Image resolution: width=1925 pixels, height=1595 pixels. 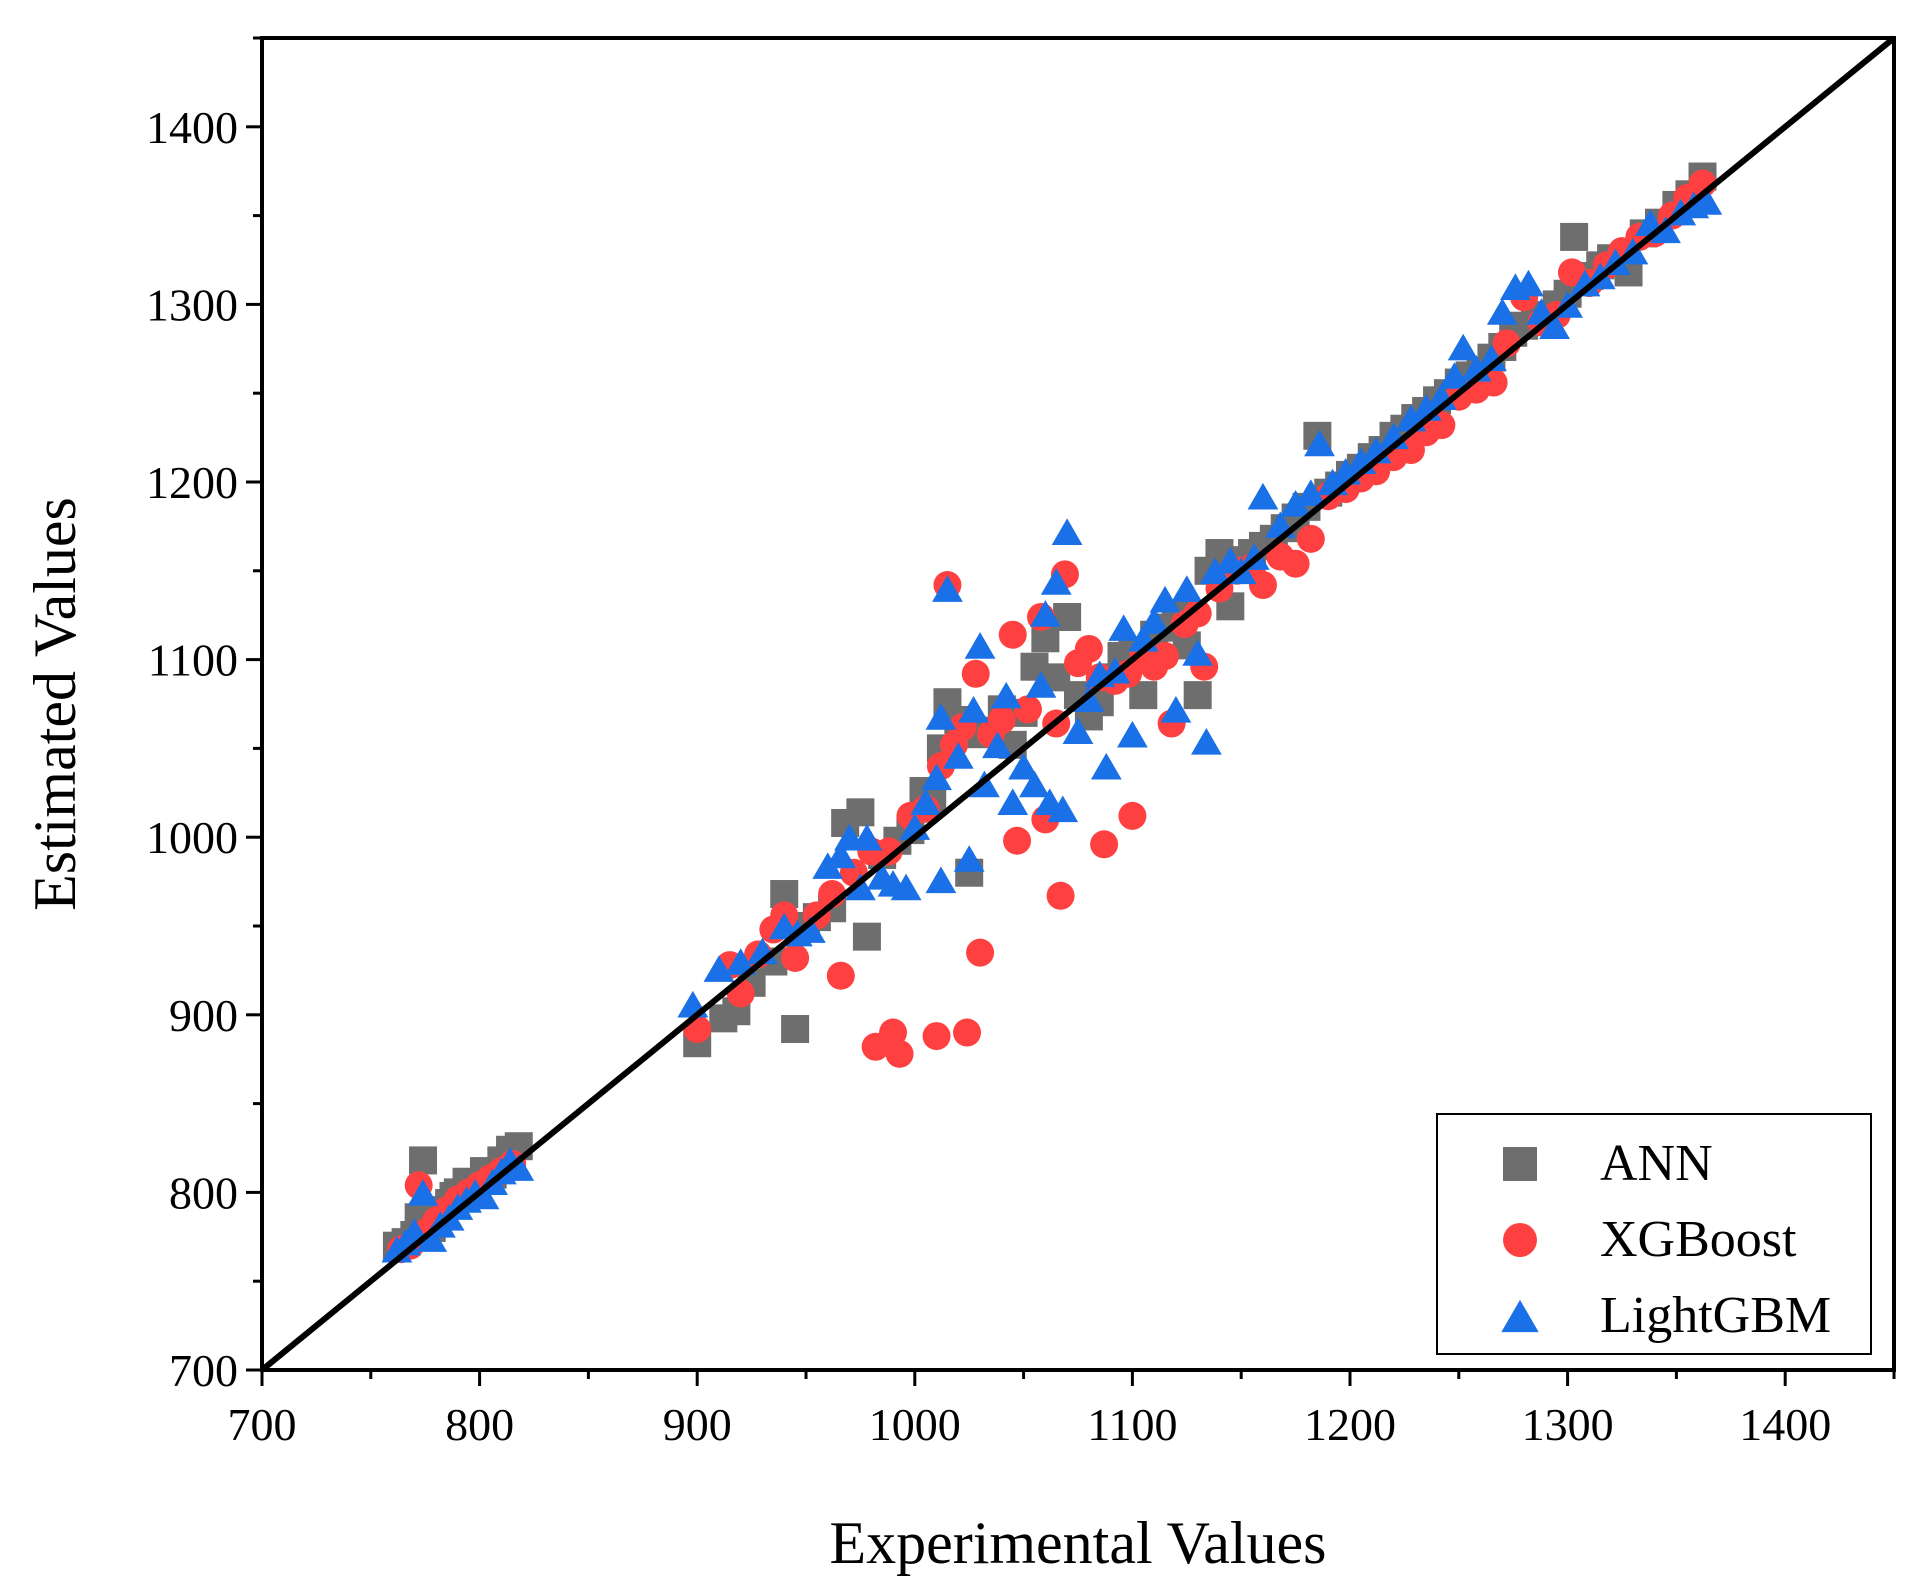 I want to click on legend-marker-lightgbm, so click(x=1520, y=1316).